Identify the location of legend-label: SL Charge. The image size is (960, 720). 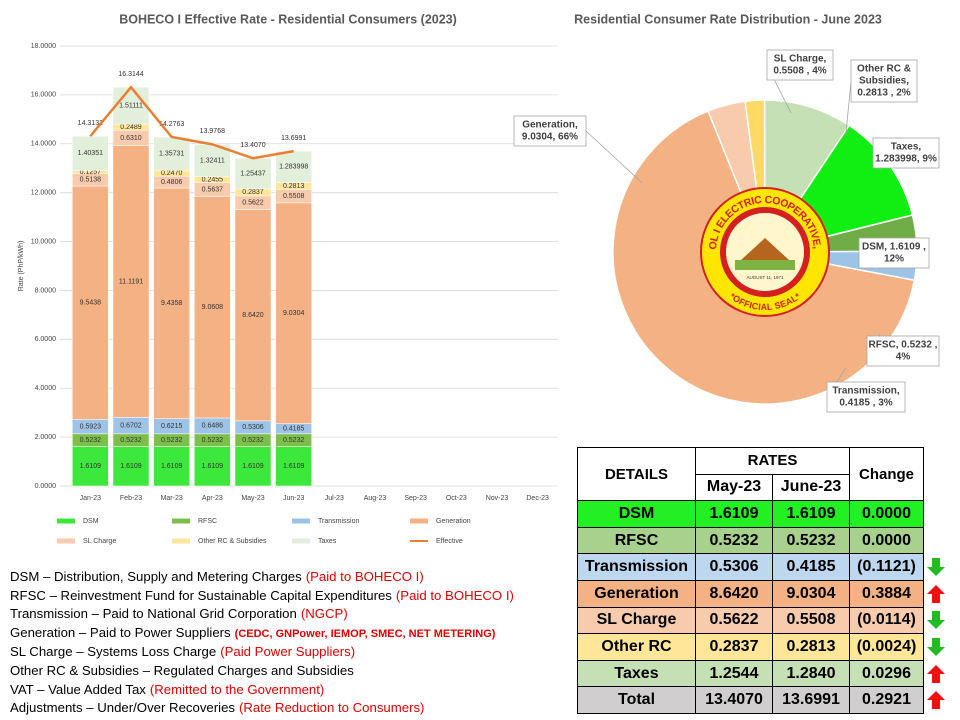
(99, 541).